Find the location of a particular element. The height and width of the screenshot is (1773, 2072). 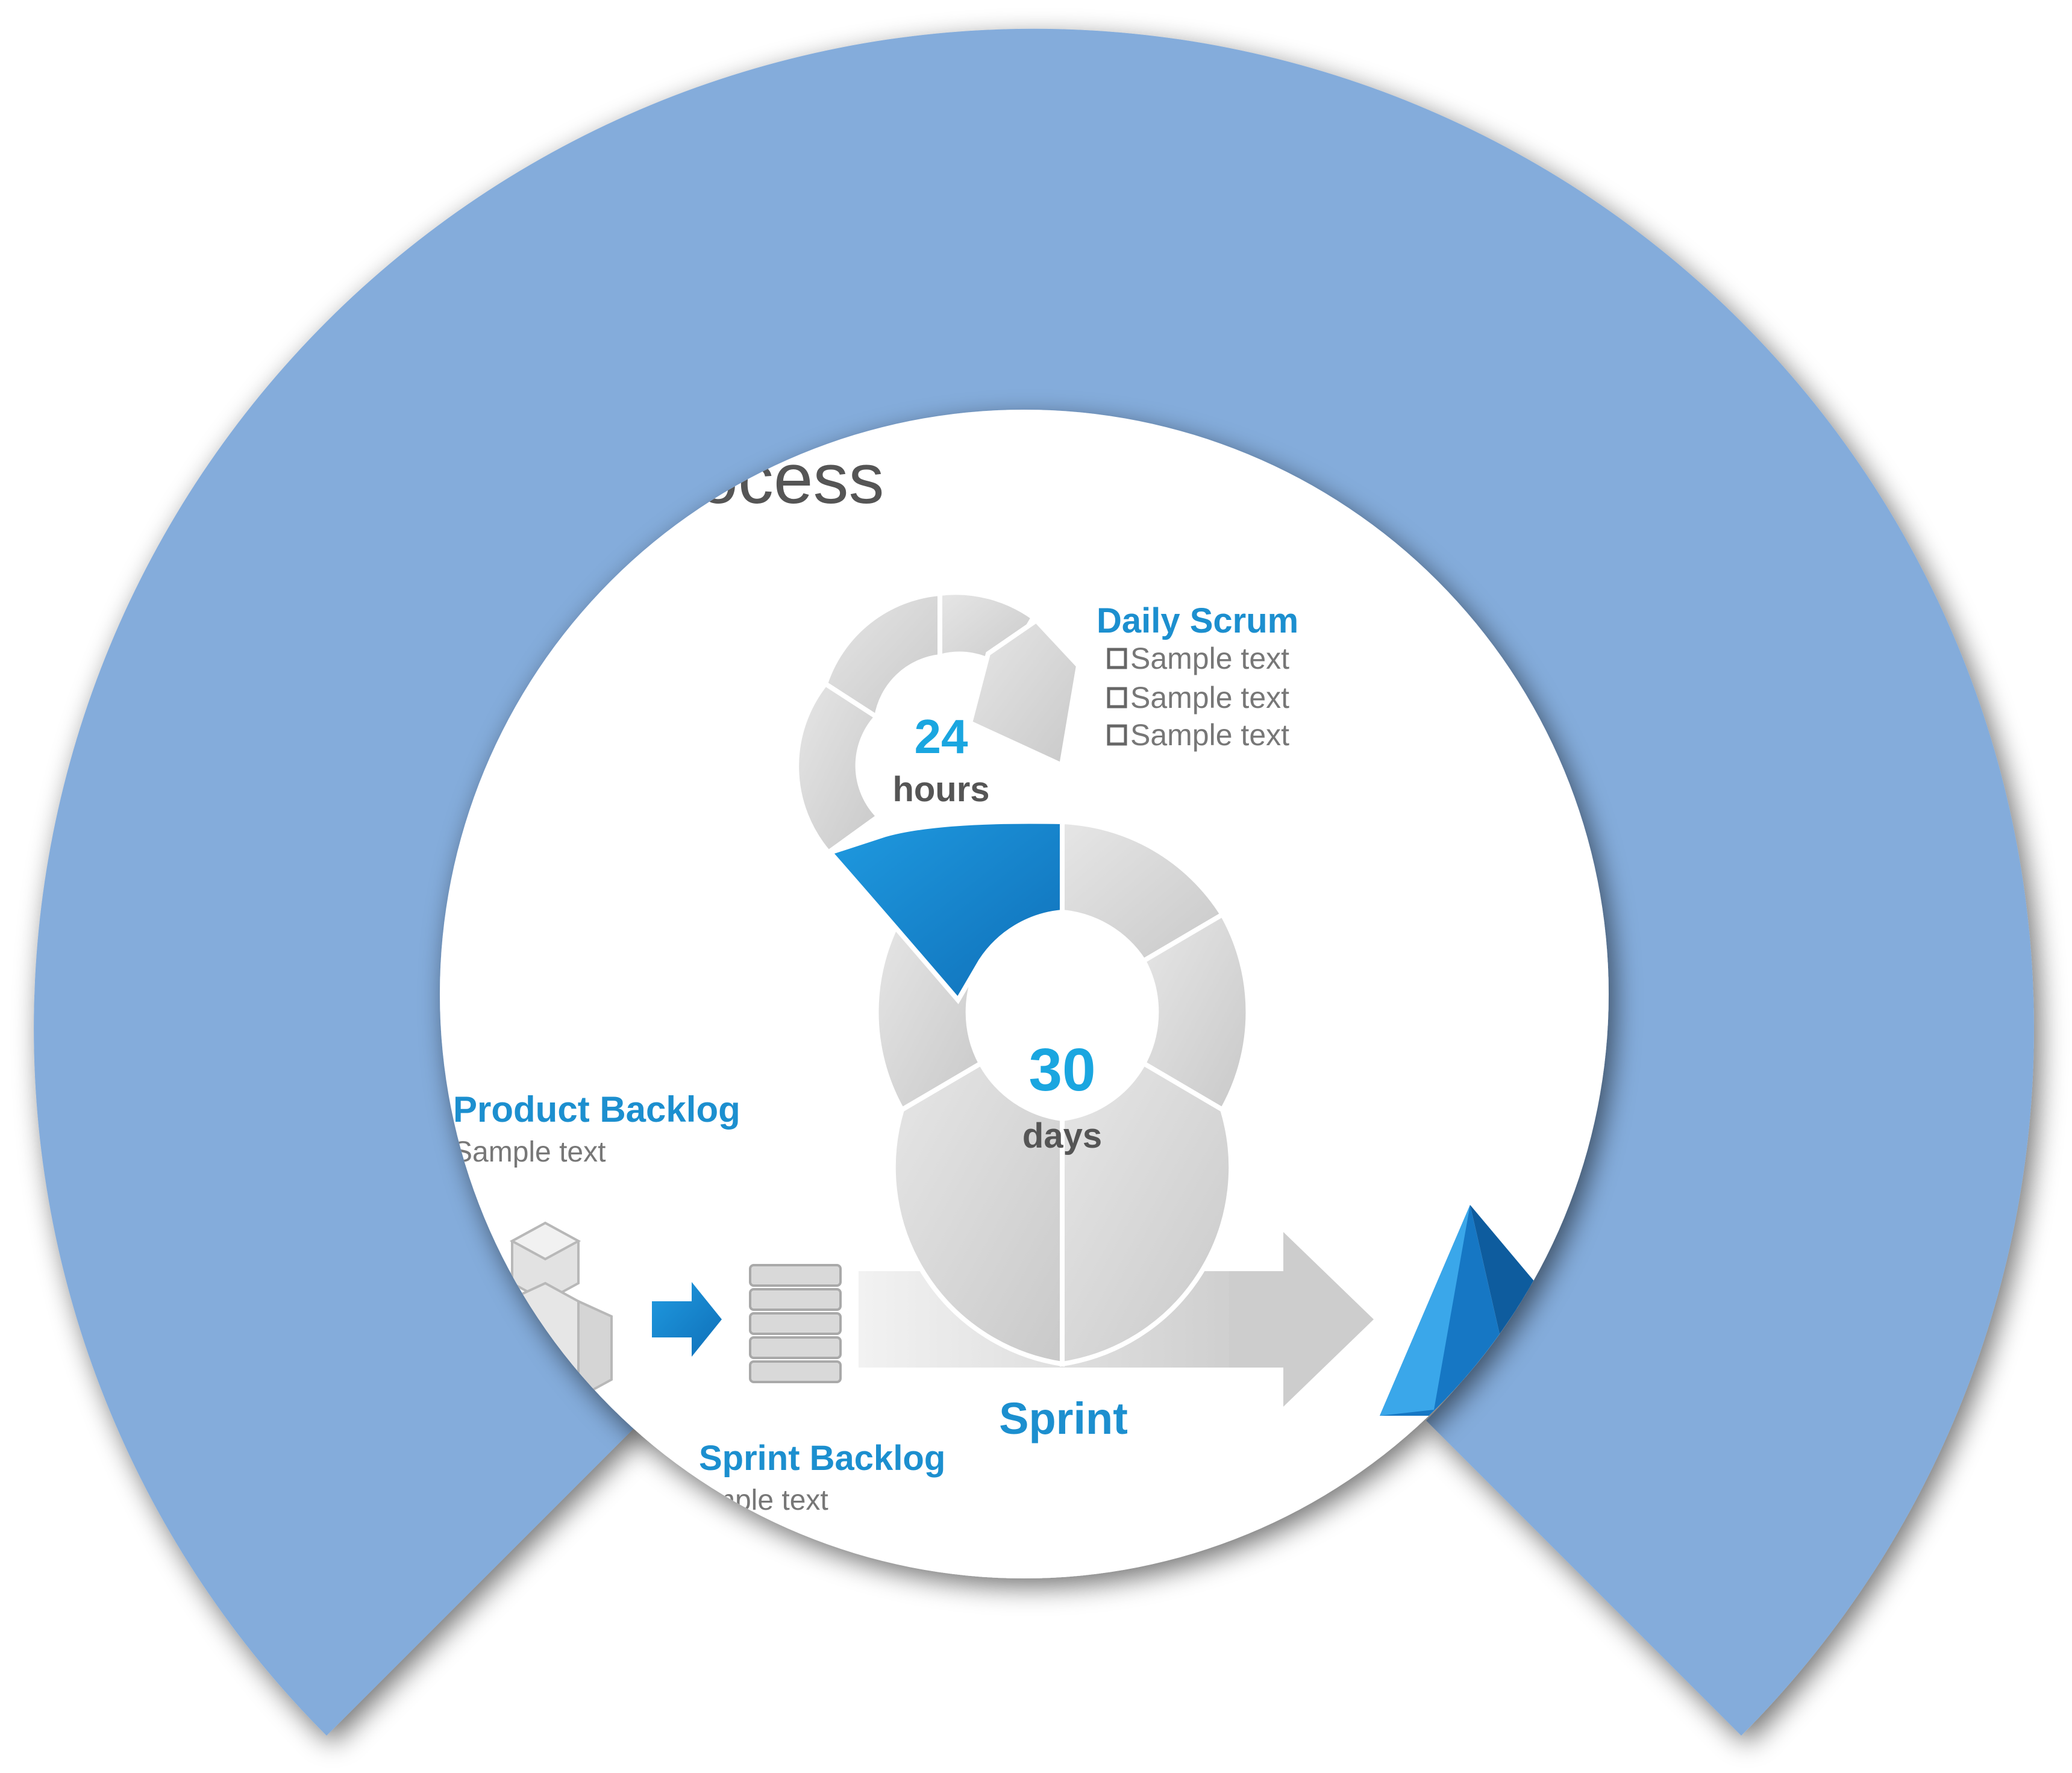

sprint-backlog-text: mple text is located at coordinates (769, 1500).